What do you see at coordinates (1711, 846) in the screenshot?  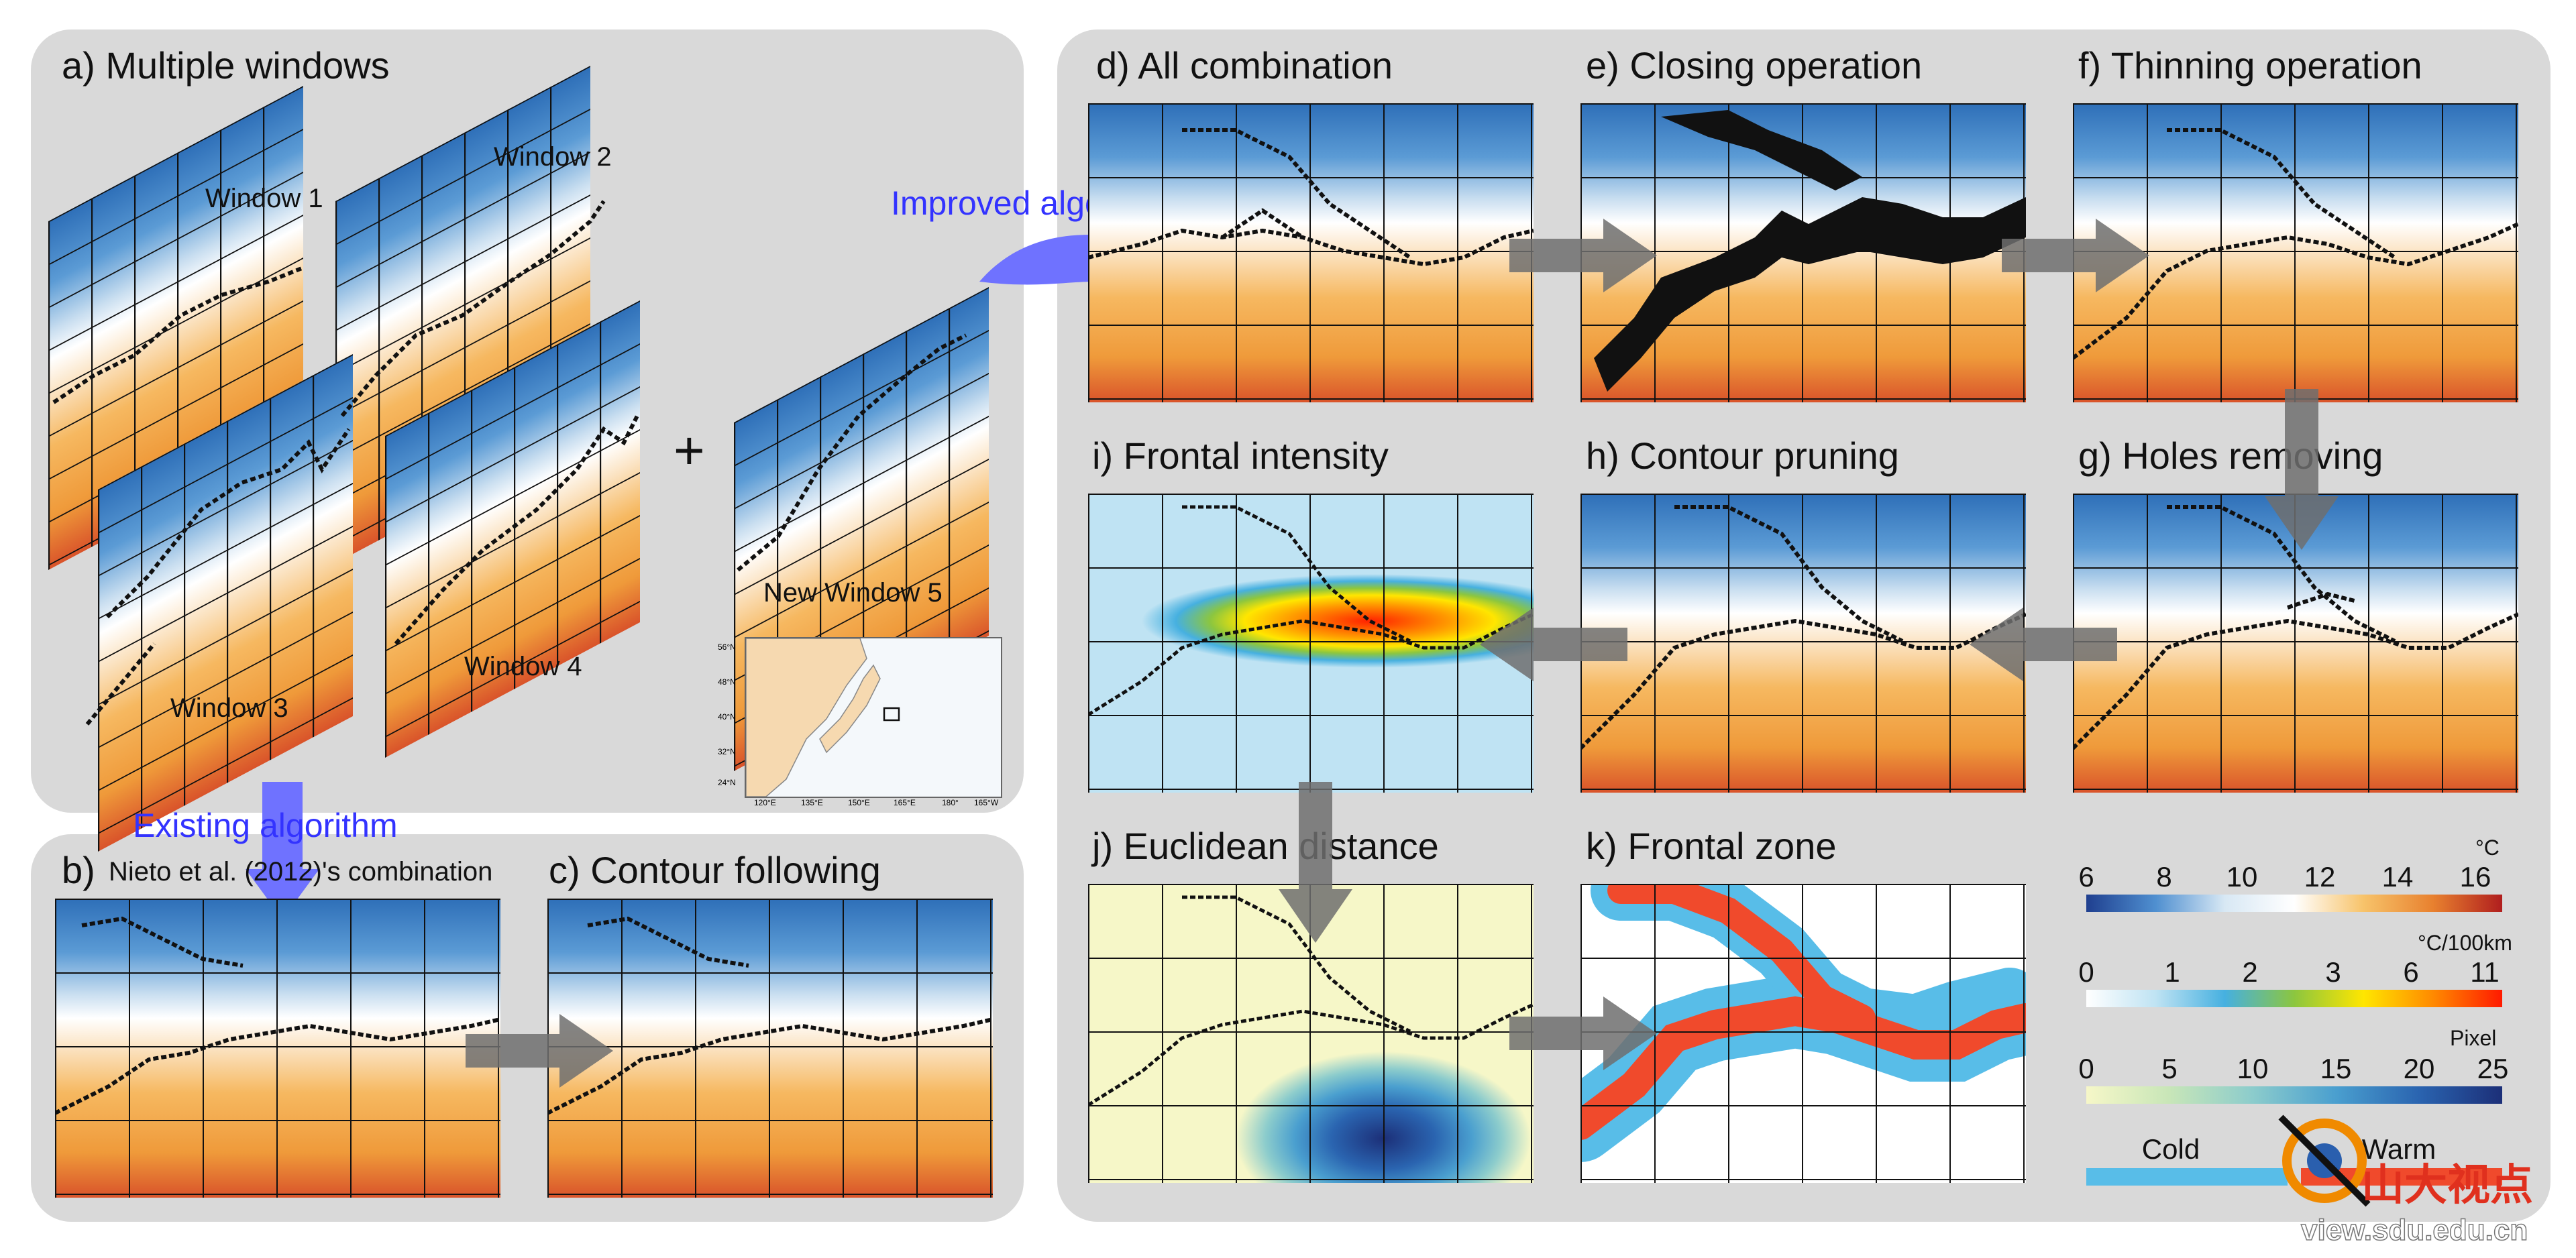 I see `panel-k-title: k) Frontal zone` at bounding box center [1711, 846].